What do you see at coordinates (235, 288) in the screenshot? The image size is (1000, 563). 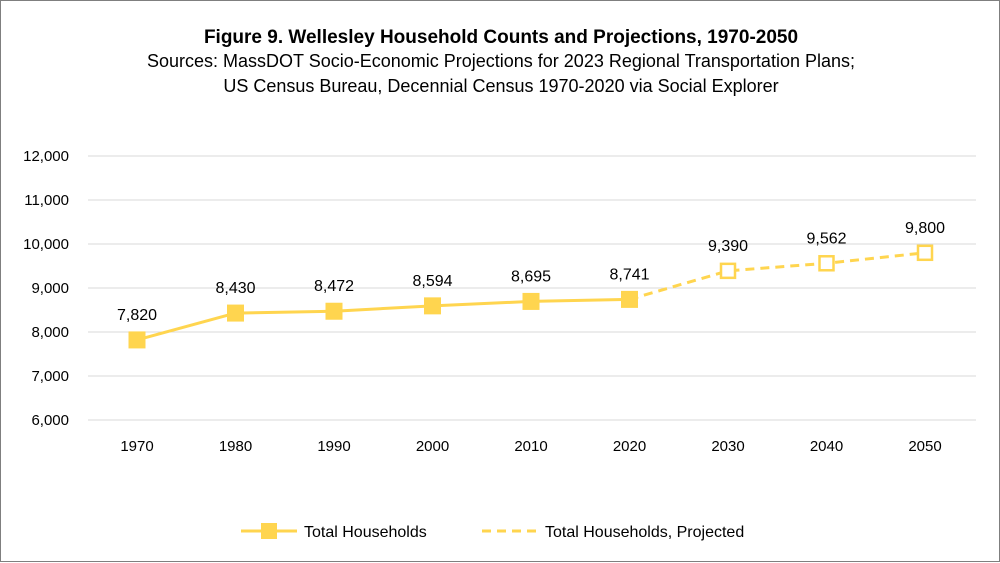 I see `data-label: 8,430` at bounding box center [235, 288].